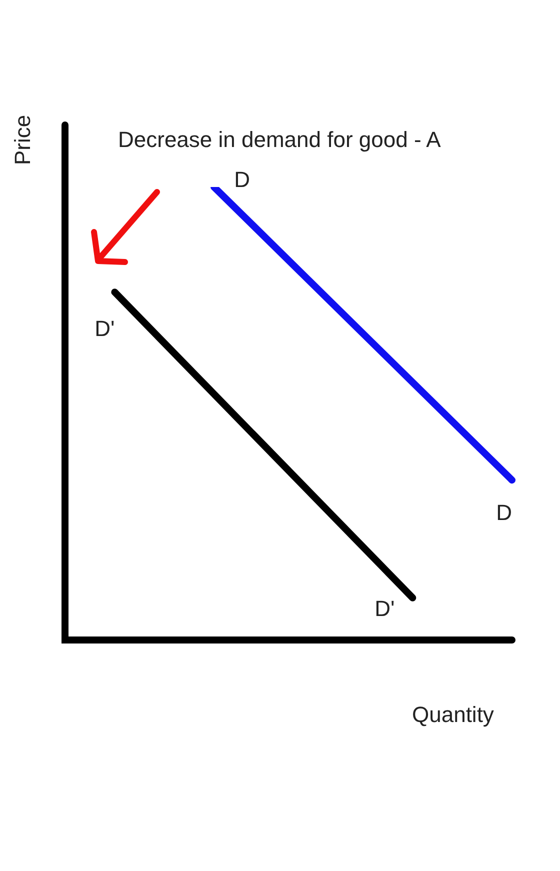  I want to click on chart-title: Decrease in demand for good - A, so click(279, 140).